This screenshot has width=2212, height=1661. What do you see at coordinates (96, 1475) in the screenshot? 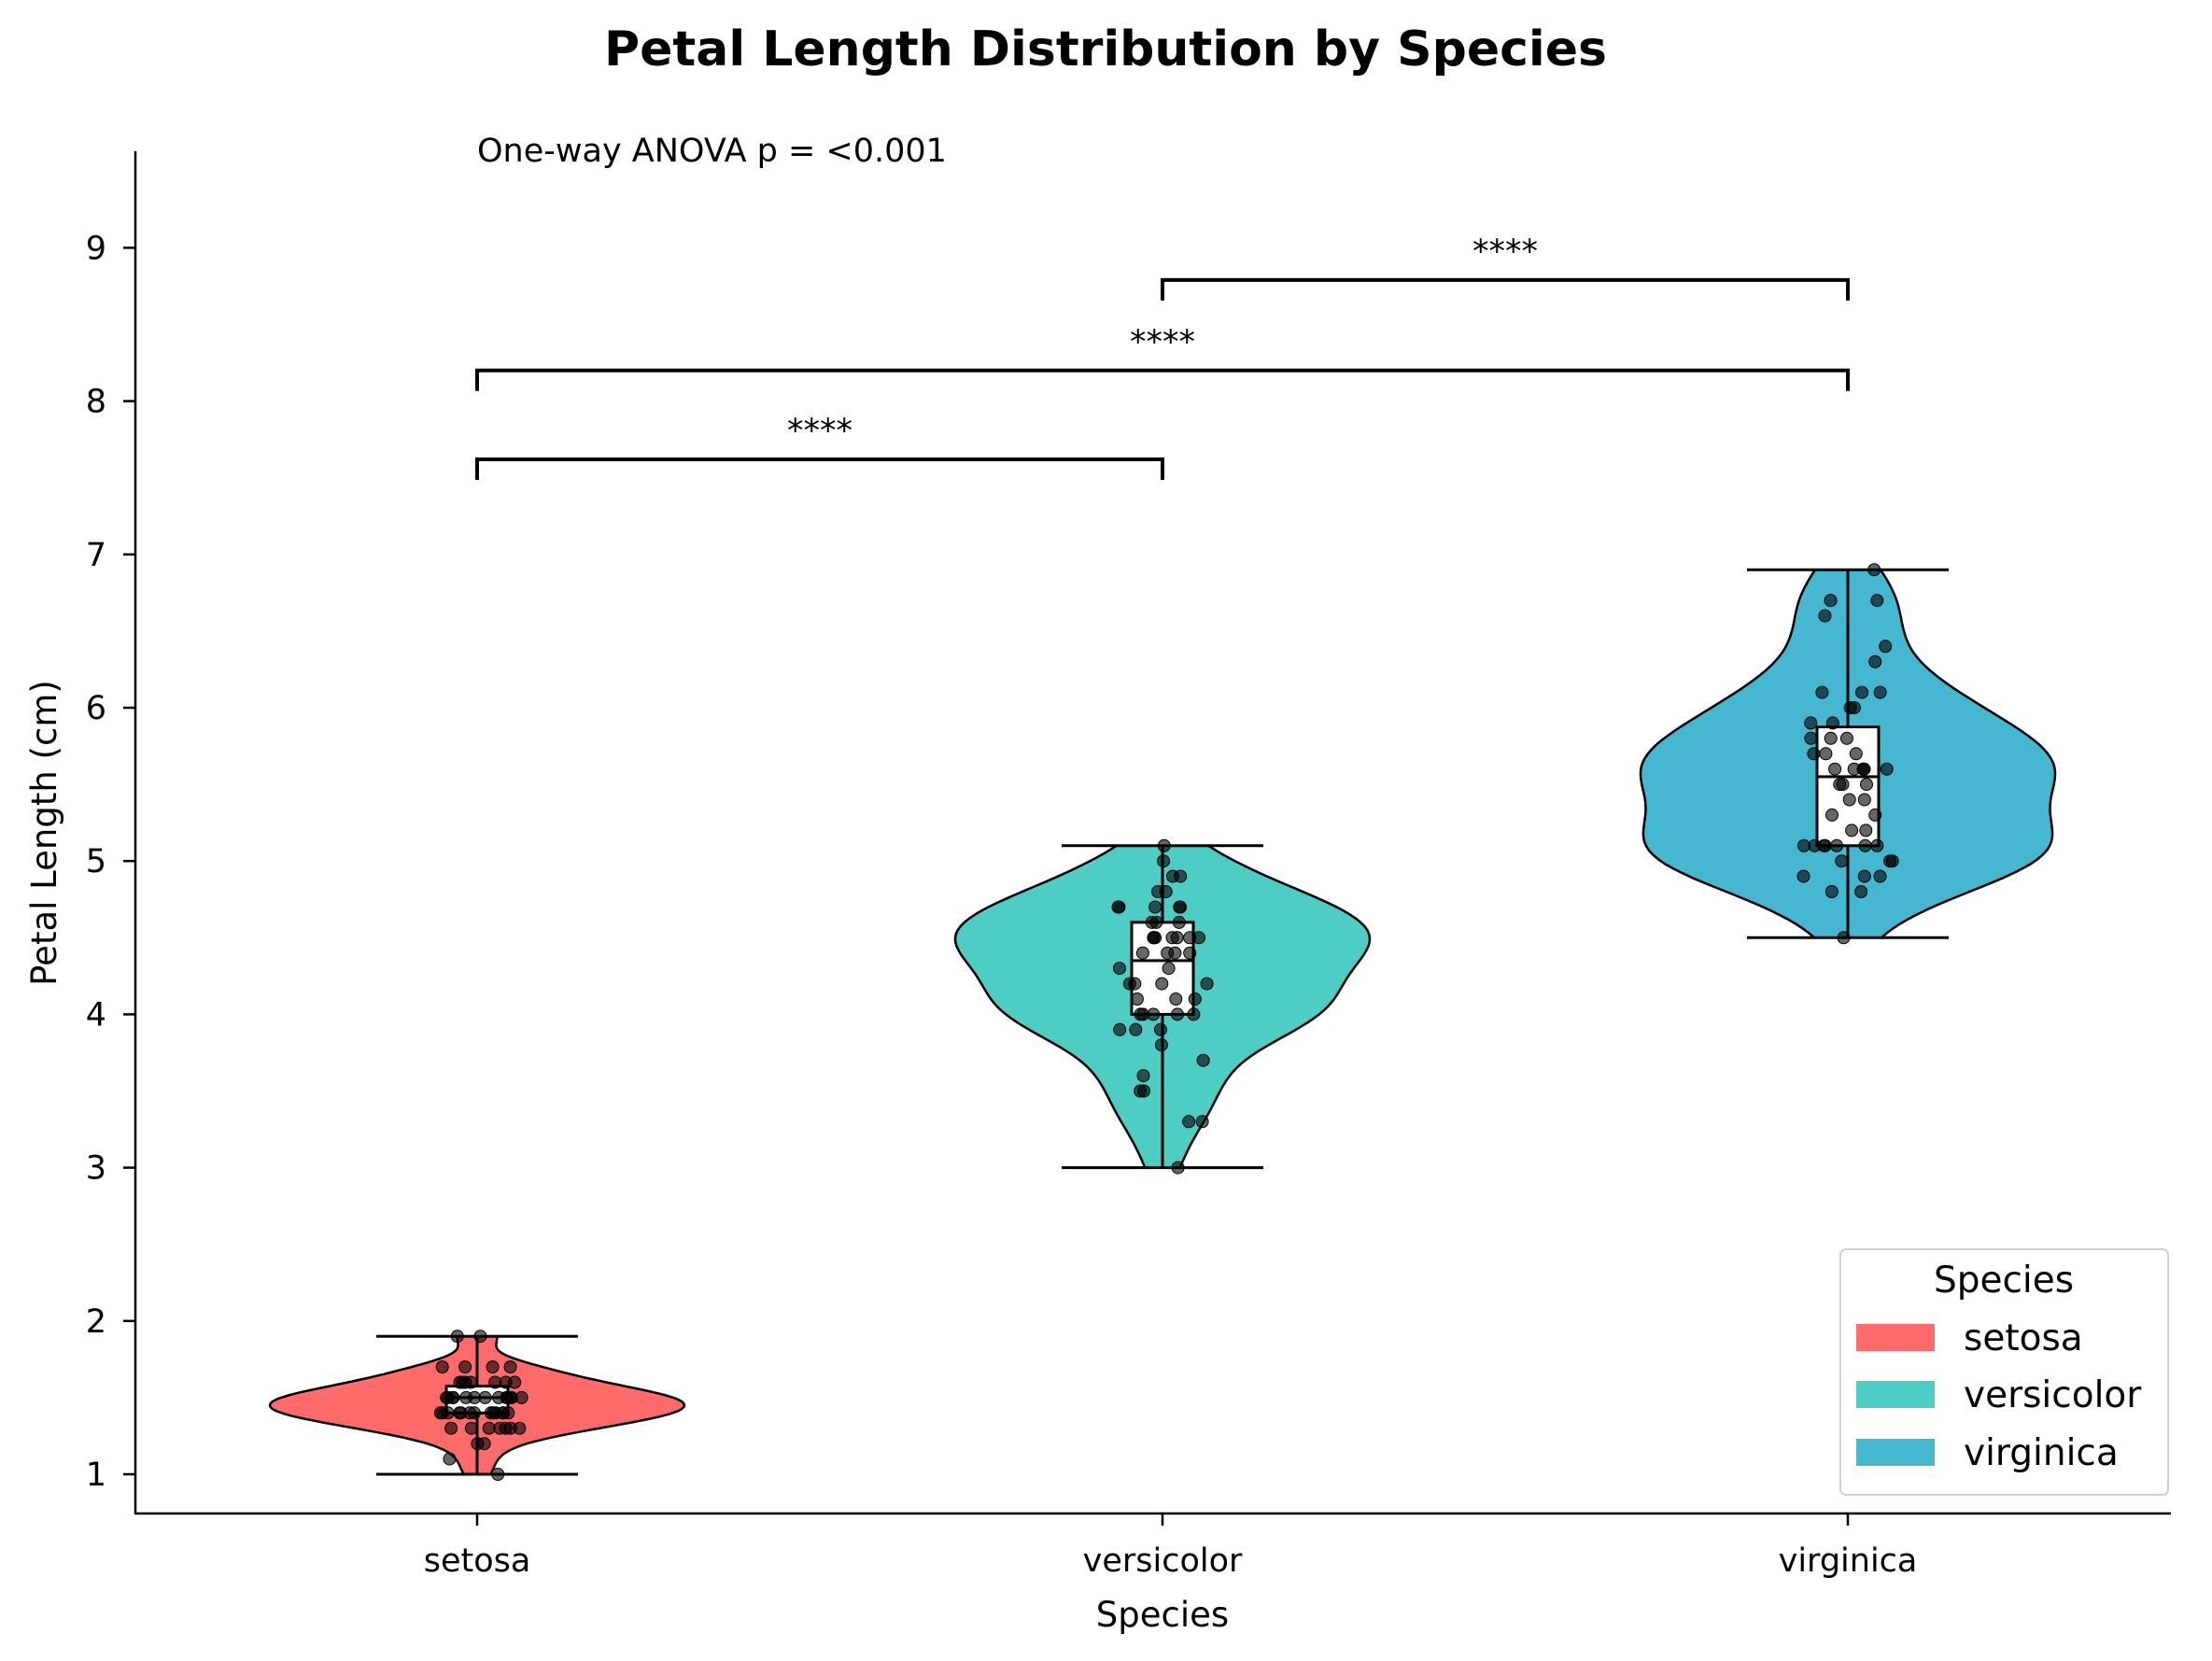
I see `y-tick-label: 1` at bounding box center [96, 1475].